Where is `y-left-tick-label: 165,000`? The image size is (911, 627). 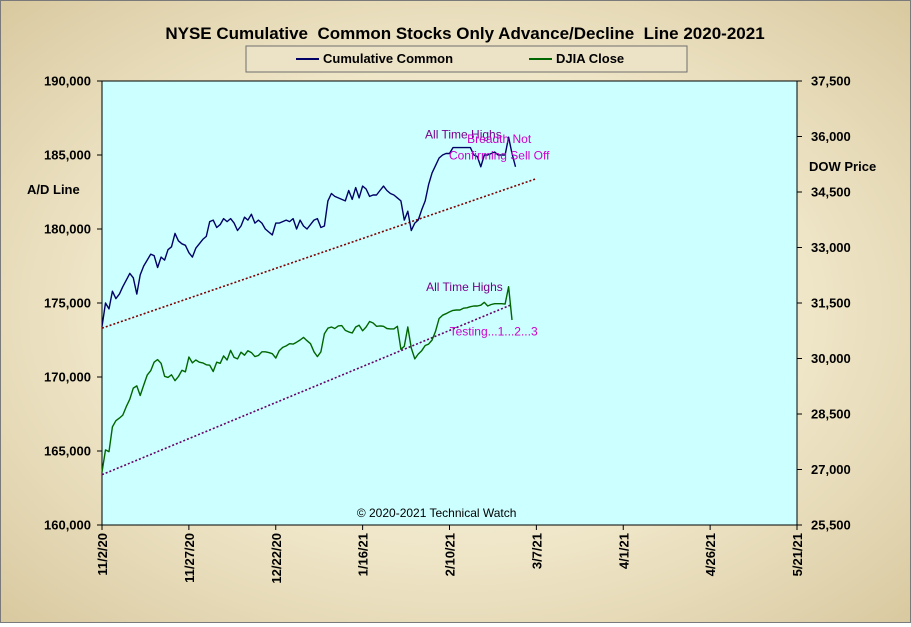
y-left-tick-label: 165,000 is located at coordinates (67, 451).